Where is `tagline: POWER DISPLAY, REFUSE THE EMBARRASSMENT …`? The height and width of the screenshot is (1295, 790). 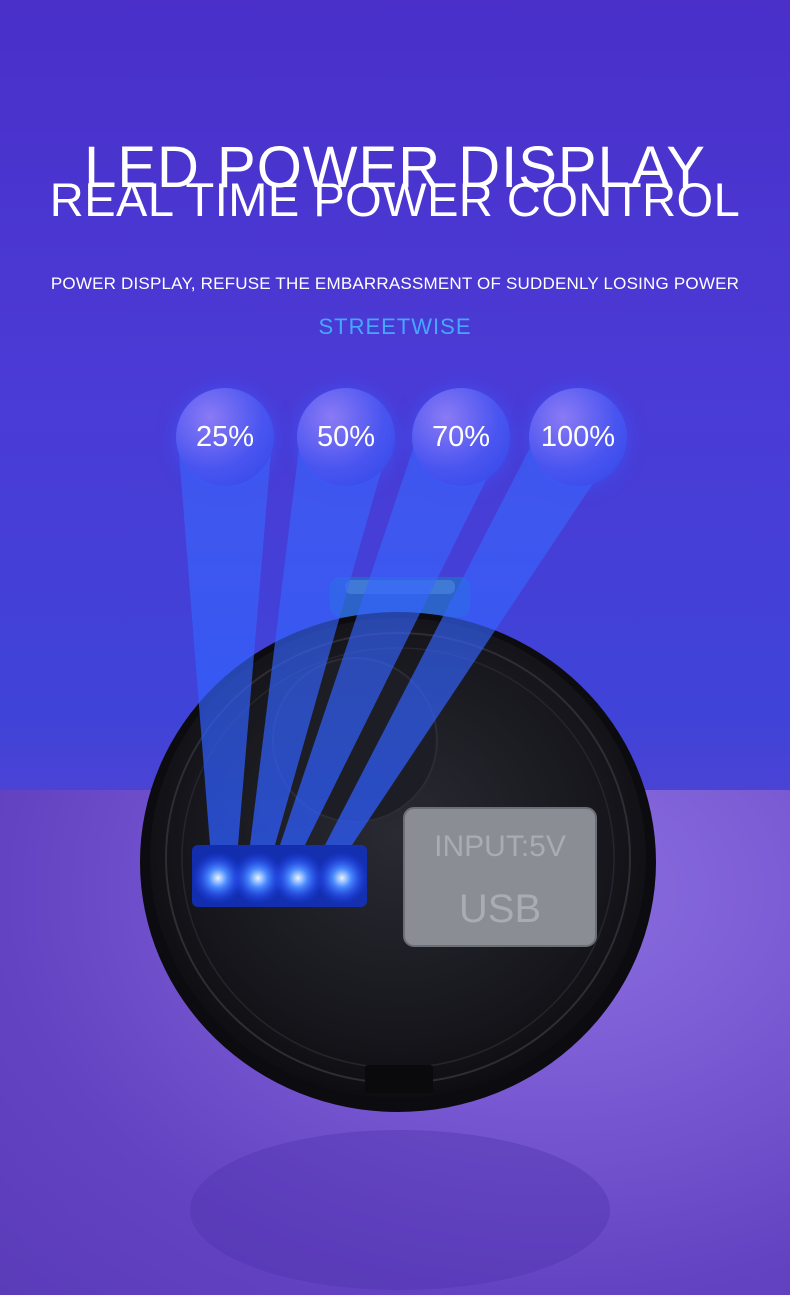 tagline: POWER DISPLAY, REFUSE THE EMBARRASSMENT … is located at coordinates (395, 283).